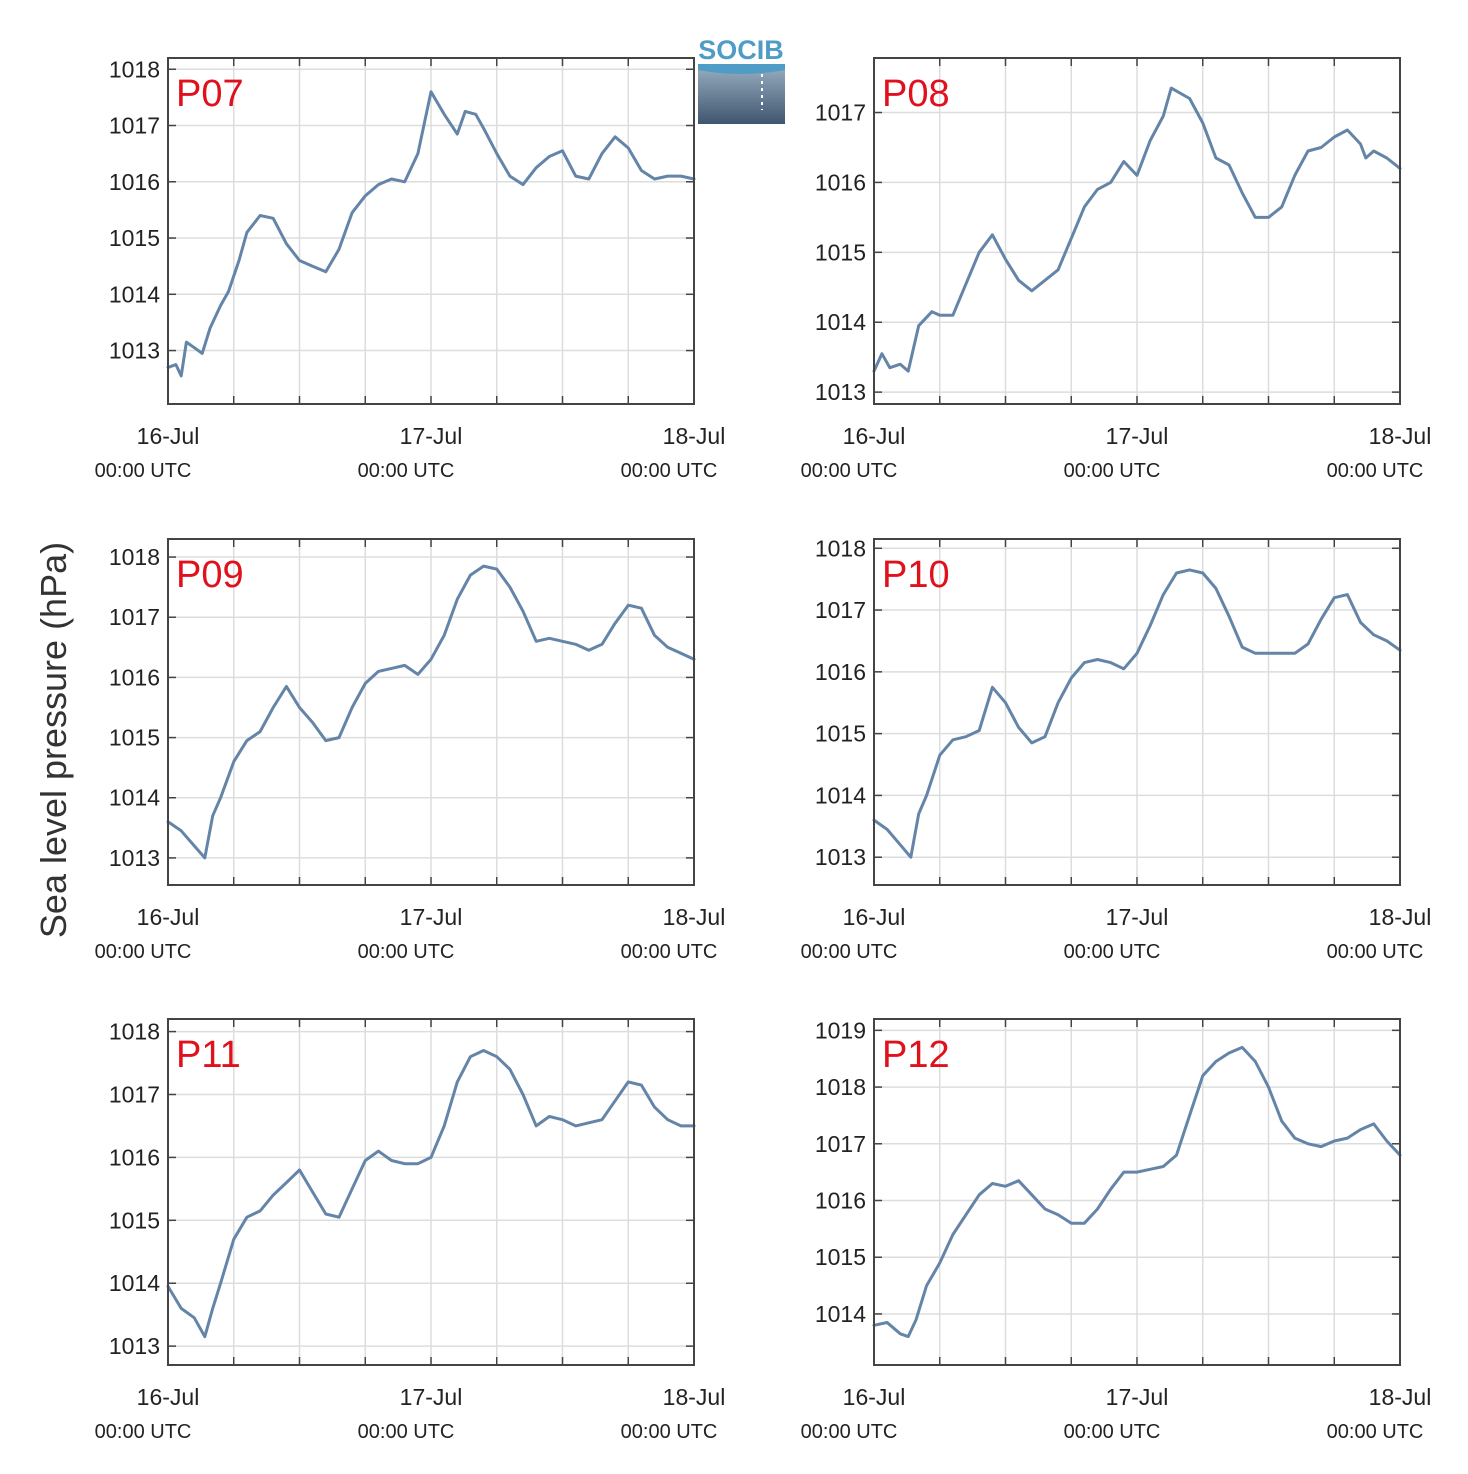 This screenshot has width=1468, height=1474. What do you see at coordinates (210, 575) in the screenshot?
I see `station-label: P09` at bounding box center [210, 575].